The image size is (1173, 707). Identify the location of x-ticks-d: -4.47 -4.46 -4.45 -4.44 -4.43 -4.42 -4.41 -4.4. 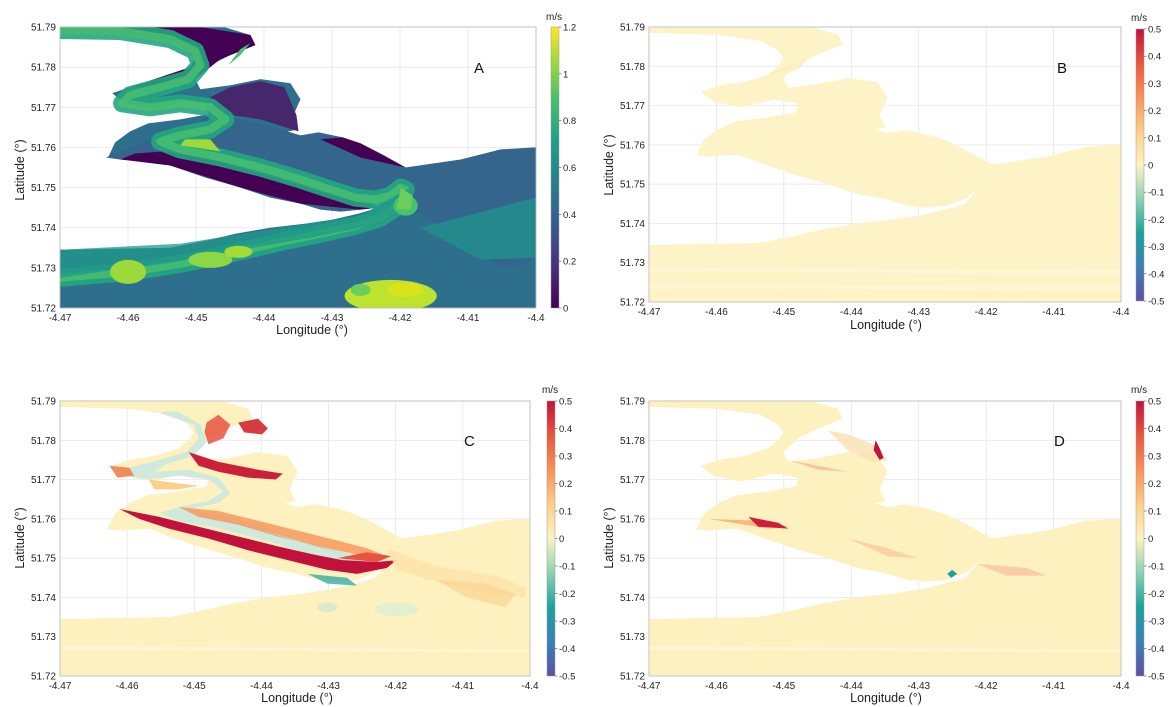
(884, 686).